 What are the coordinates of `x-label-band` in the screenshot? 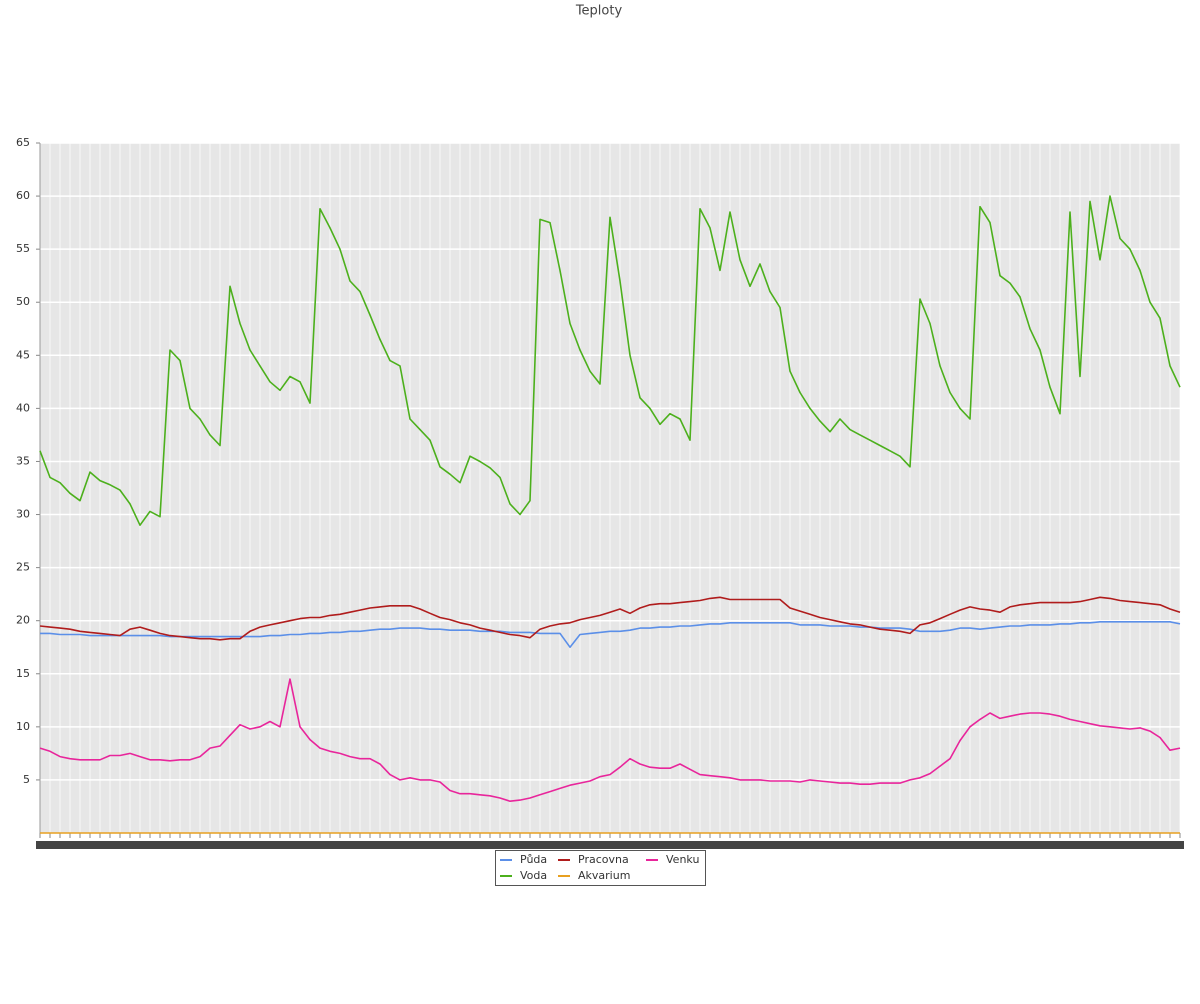 It's located at (610, 845).